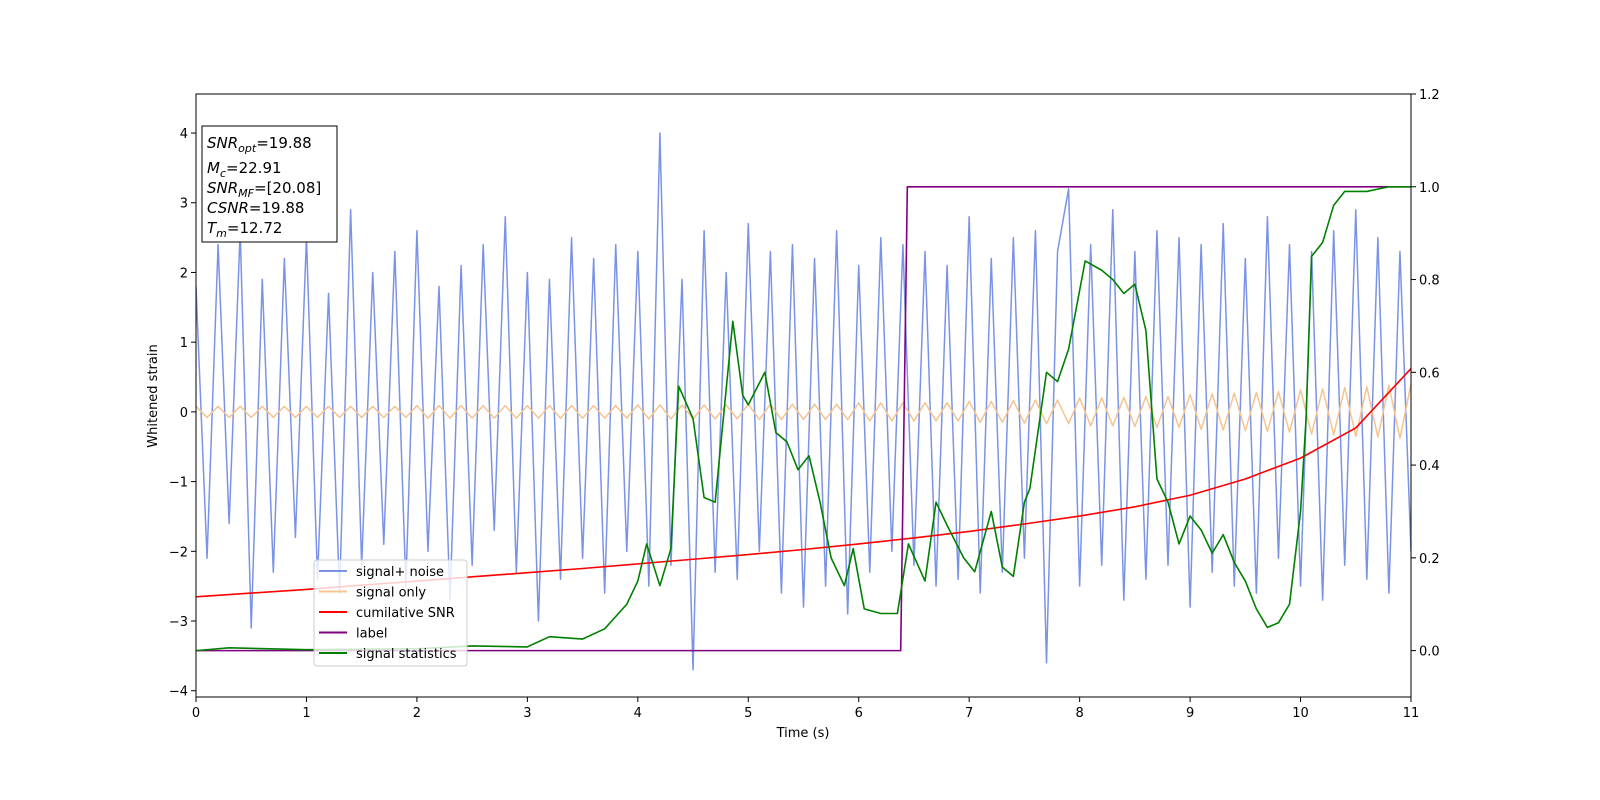  I want to click on y-tick-label: 0, so click(184, 413).